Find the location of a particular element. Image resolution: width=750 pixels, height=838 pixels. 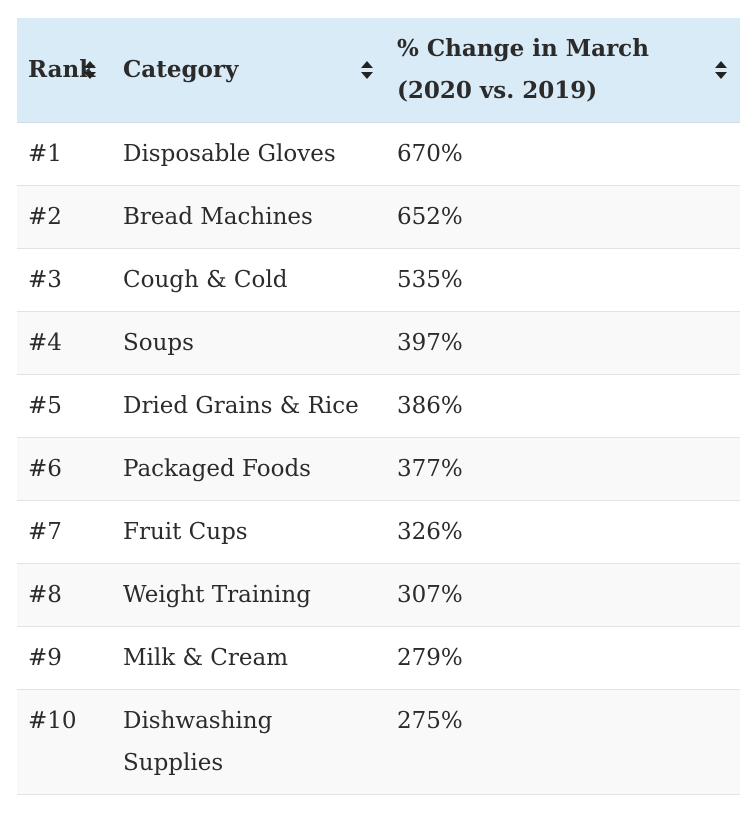

table-row: #6 Packaged Foods 377% is located at coordinates (378, 469).